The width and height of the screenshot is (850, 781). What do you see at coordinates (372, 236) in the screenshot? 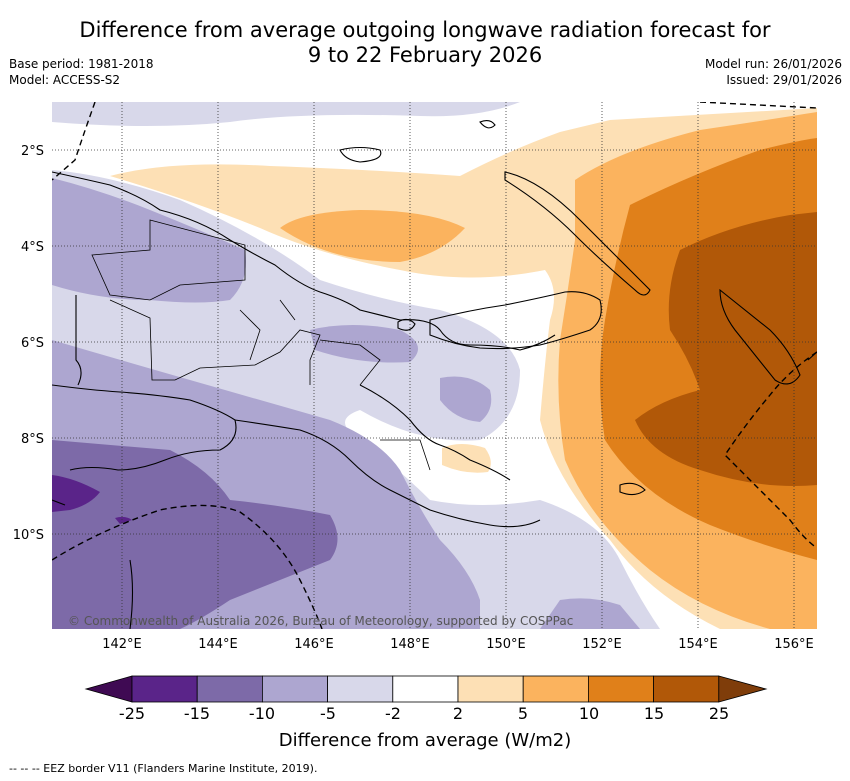
I see `region-pos-5-10-north` at bounding box center [372, 236].